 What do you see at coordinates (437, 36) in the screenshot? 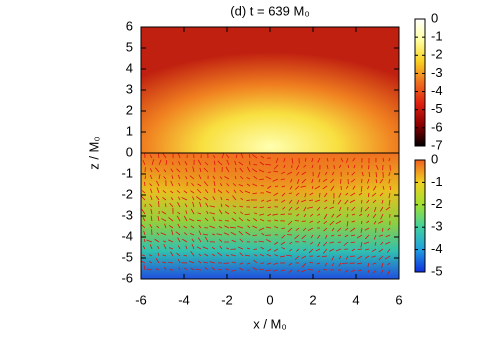
I see `colorbar-tick-label: -1` at bounding box center [437, 36].